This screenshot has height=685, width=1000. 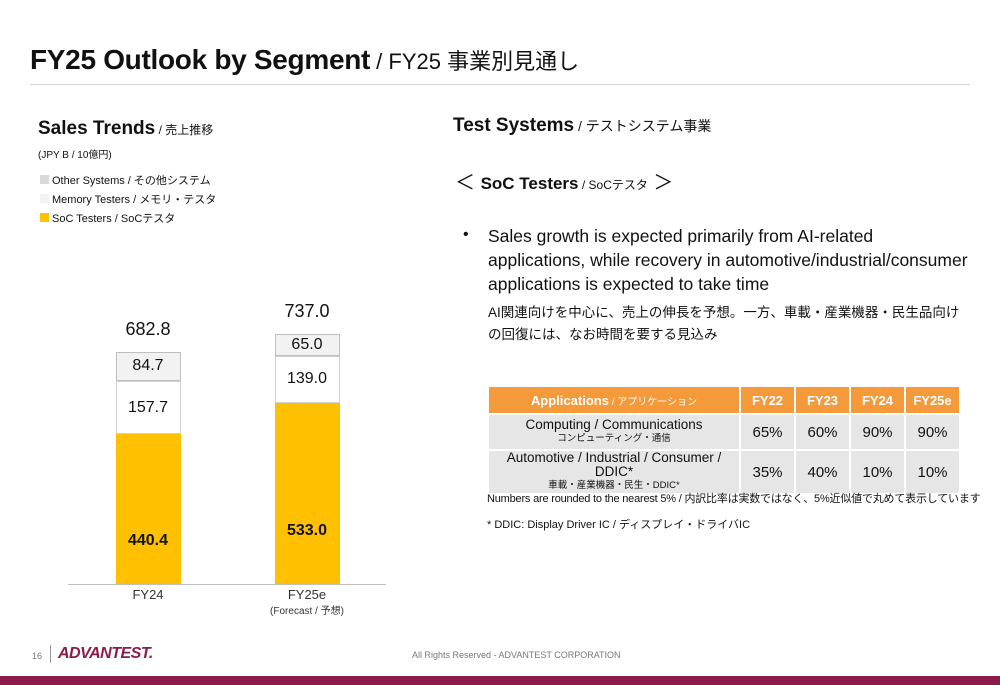 I want to click on x-axis-line, so click(x=227, y=584).